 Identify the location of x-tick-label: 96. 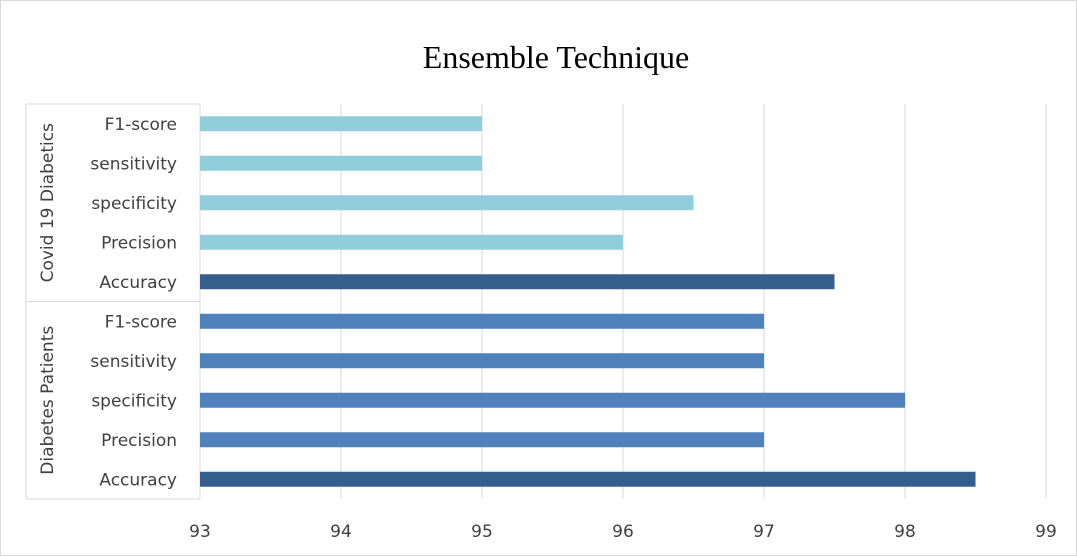
(623, 532).